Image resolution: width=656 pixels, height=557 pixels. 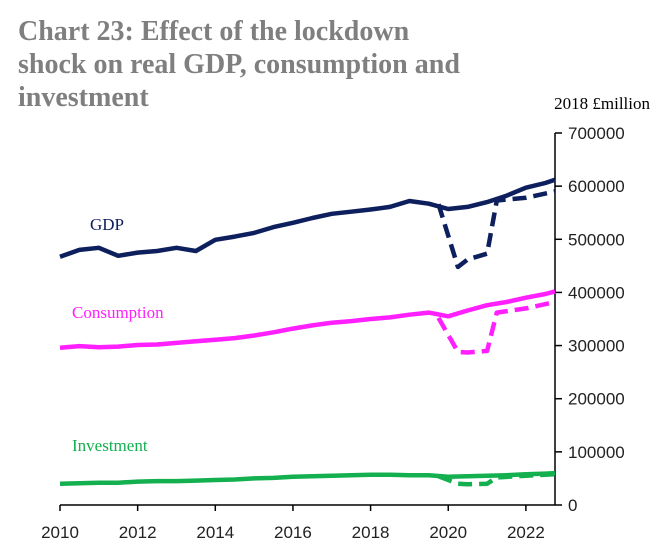 What do you see at coordinates (110, 445) in the screenshot?
I see `series-label: Investment` at bounding box center [110, 445].